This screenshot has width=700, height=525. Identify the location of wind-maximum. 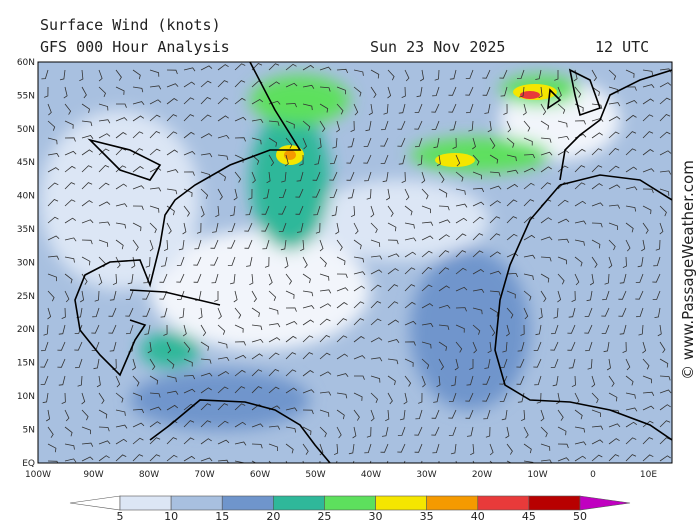
(530, 95).